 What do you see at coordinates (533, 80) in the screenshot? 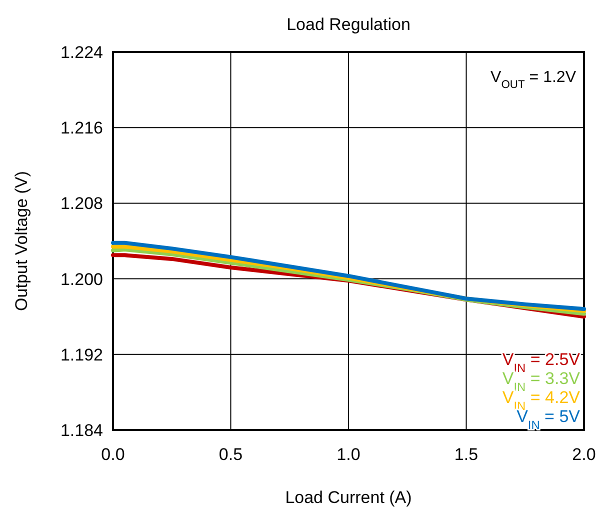
I see `annotation: V$_{OUT}$ = 1.2V` at bounding box center [533, 80].